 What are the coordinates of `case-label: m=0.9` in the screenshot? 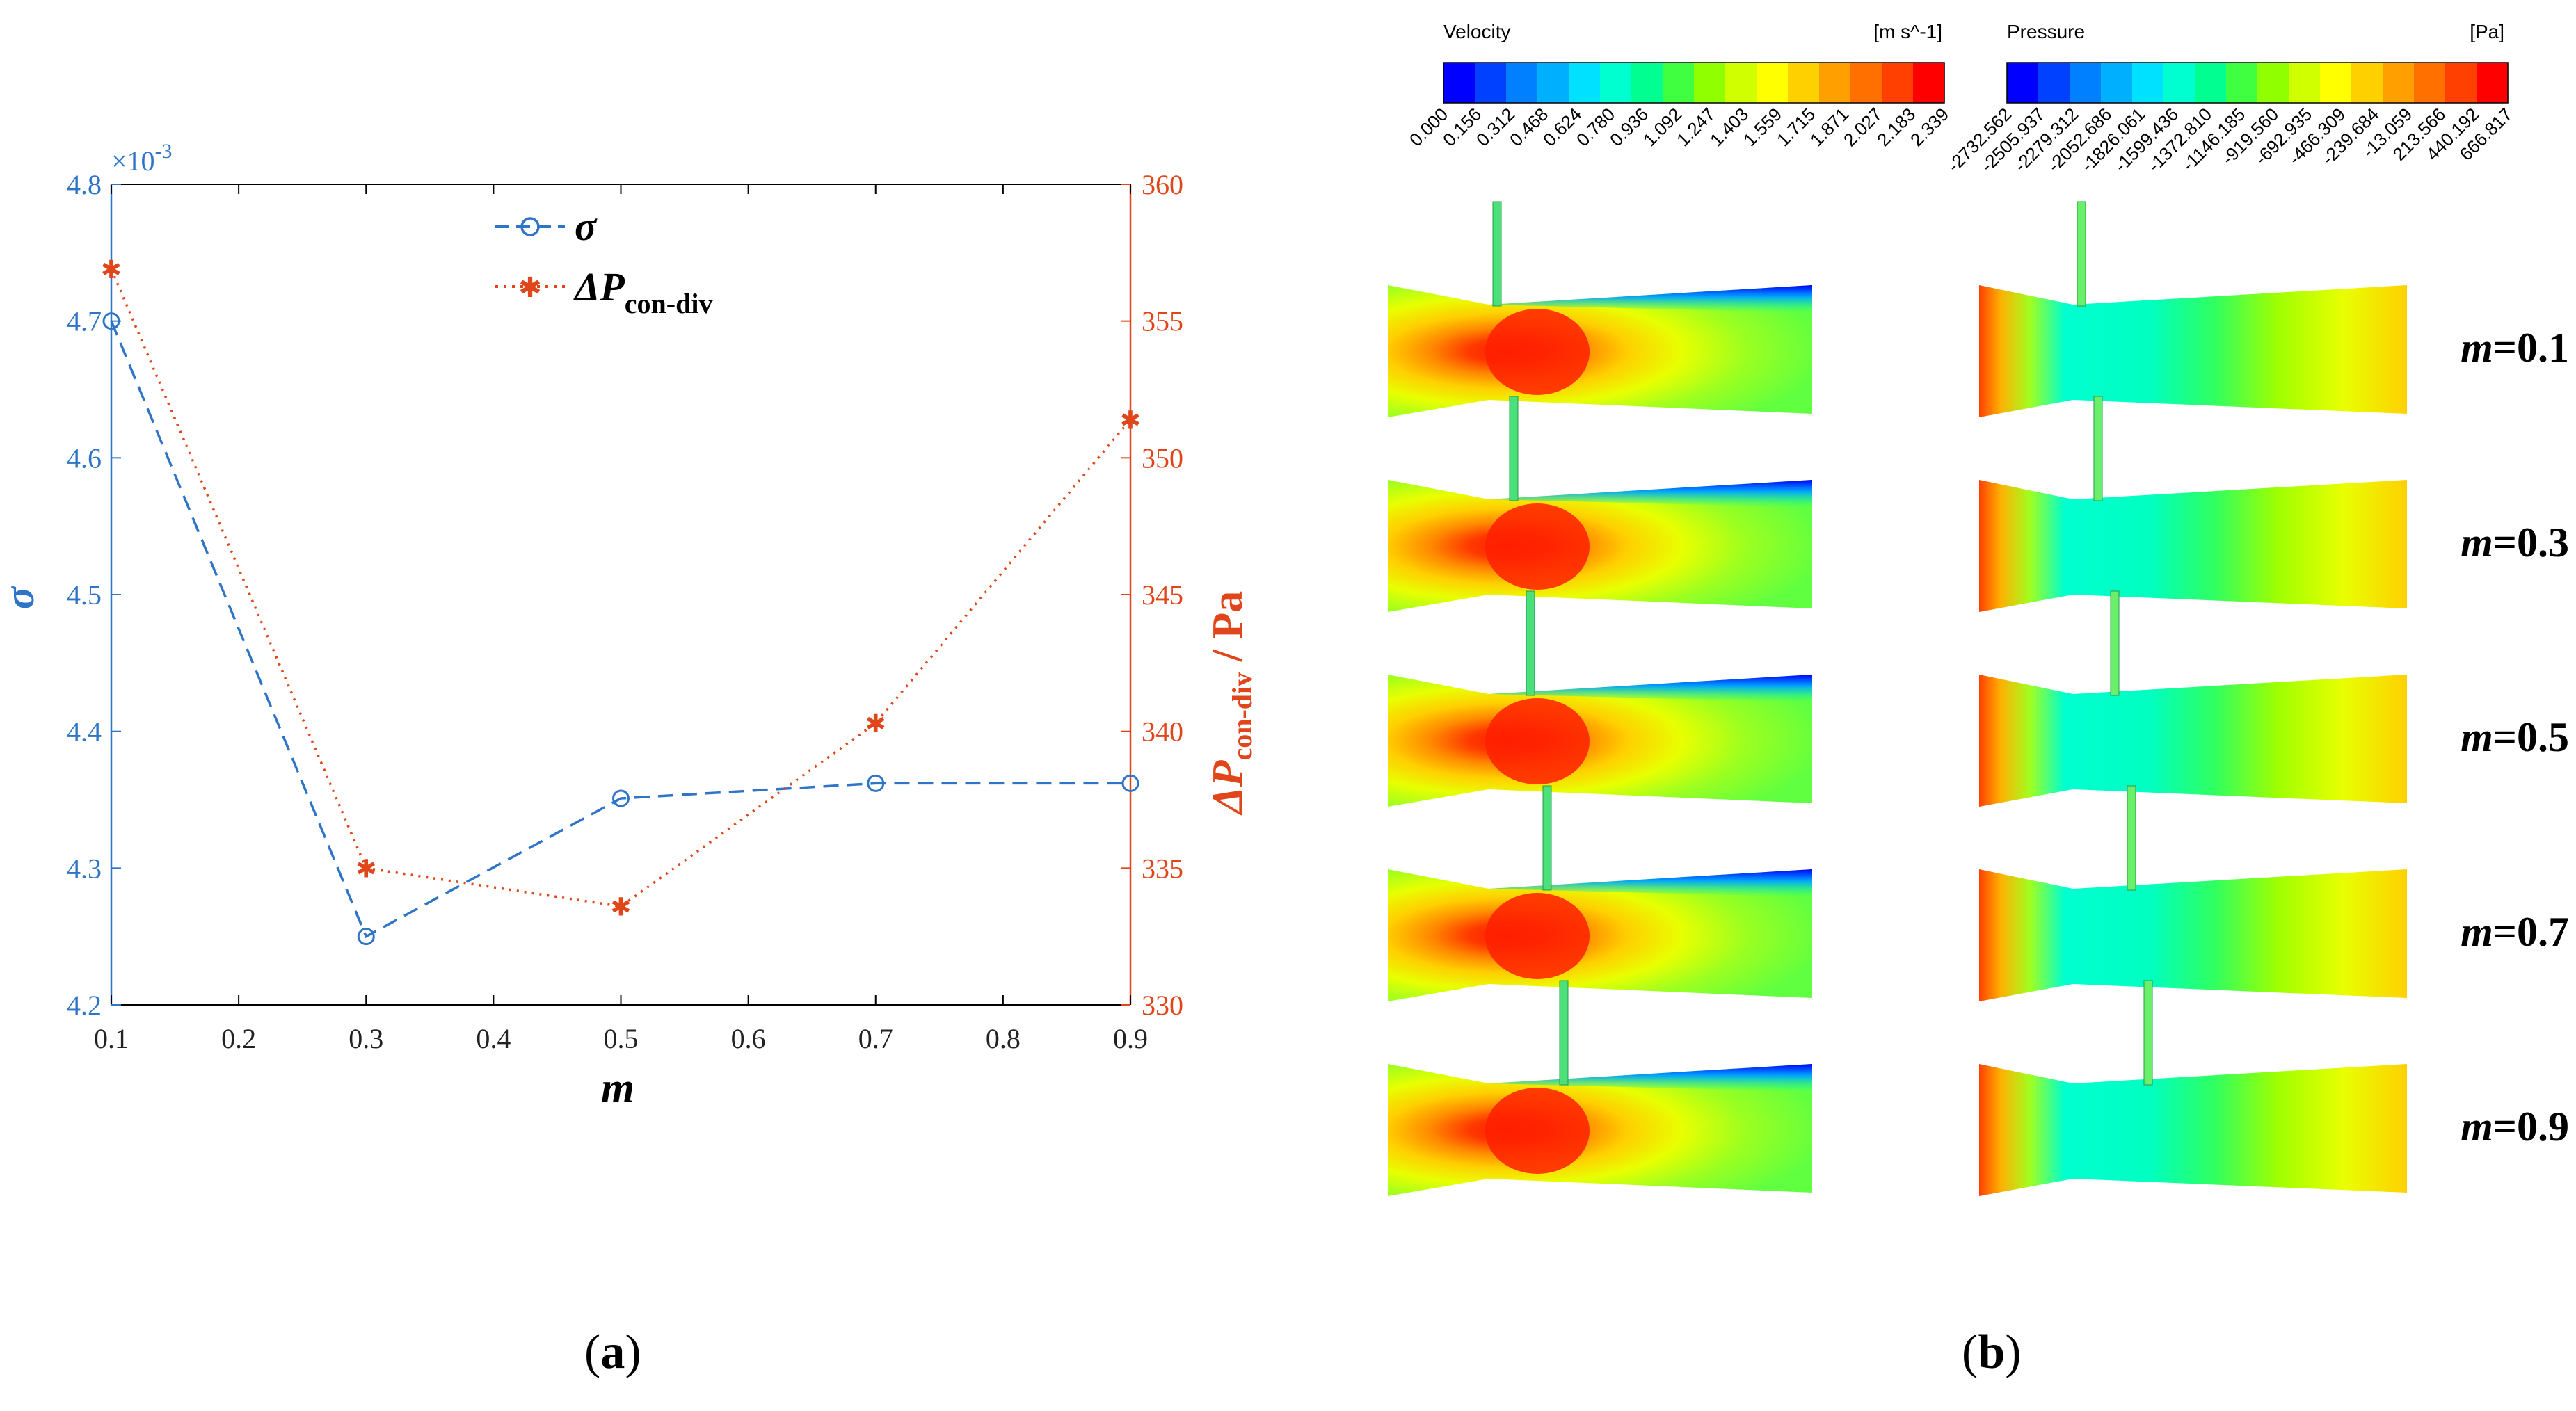 It's located at (2515, 1127).